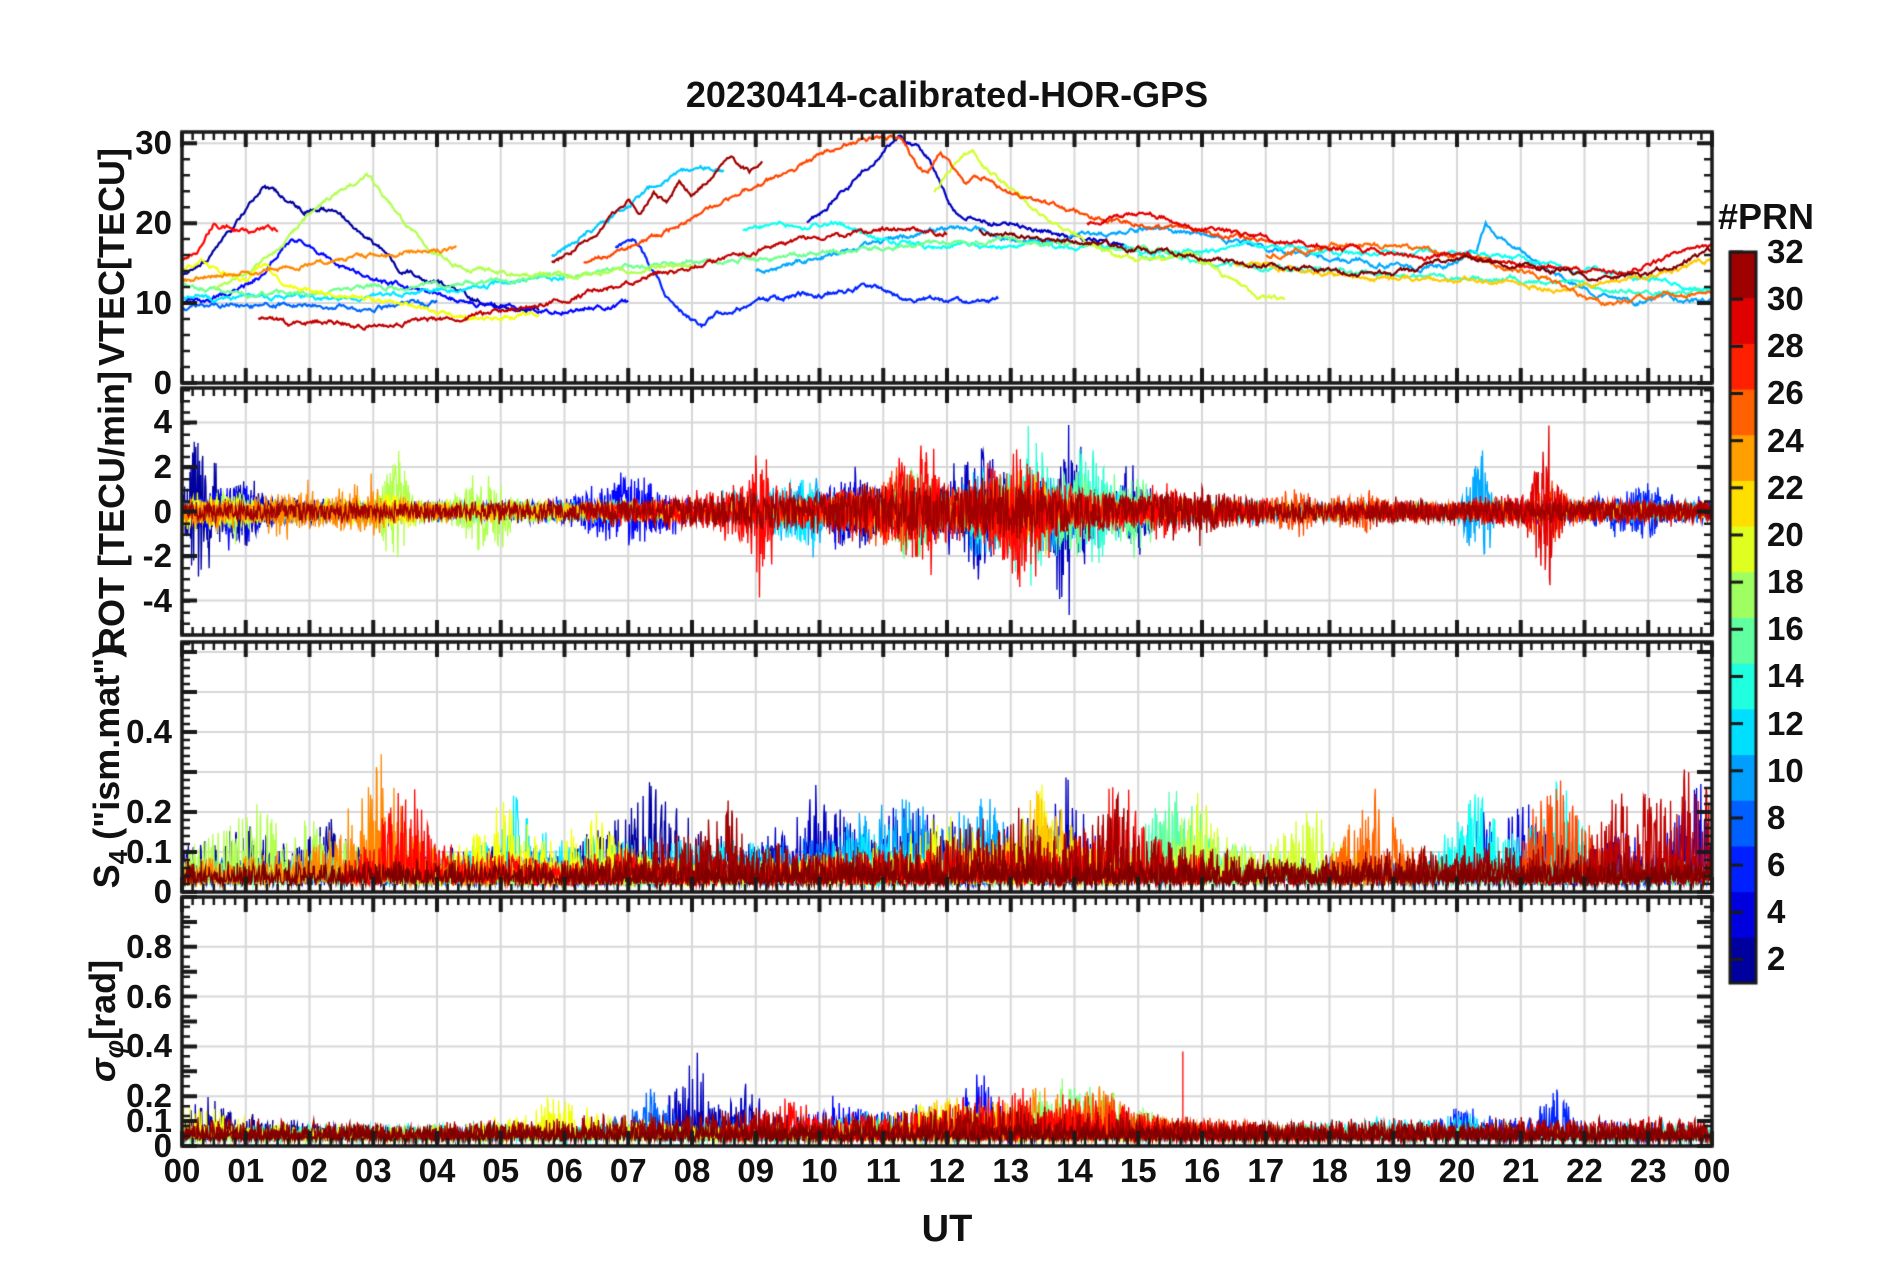 The image size is (1902, 1272). Describe the element at coordinates (1776, 865) in the screenshot. I see `colorbar-tick-label: 6` at that location.